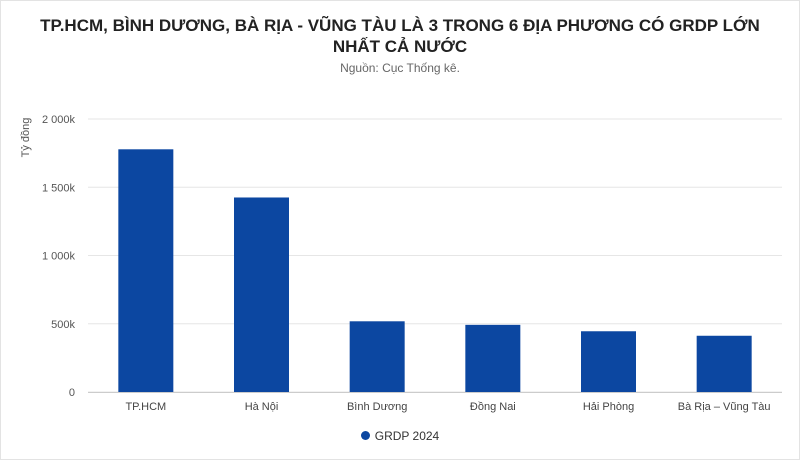 The height and width of the screenshot is (461, 800). What do you see at coordinates (63, 325) in the screenshot?
I see `y-tick-label: 500k` at bounding box center [63, 325].